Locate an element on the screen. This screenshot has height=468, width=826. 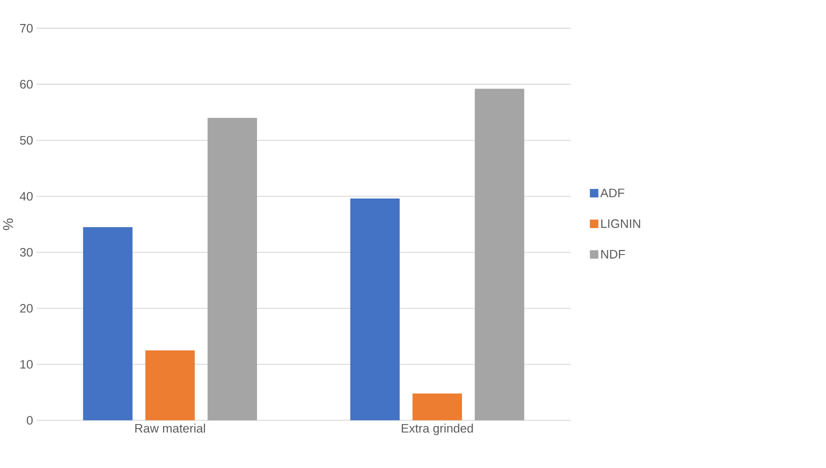
legend-label: NDF is located at coordinates (613, 254).